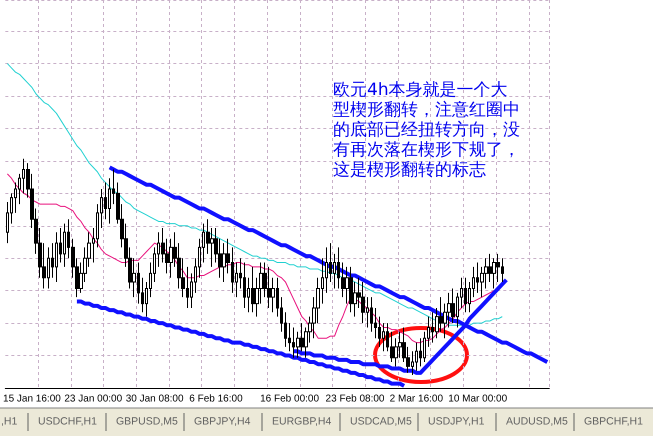 This screenshot has height=436, width=653. I want to click on annotation: 欧元4h本身就是一个大型楔形翻转，注意红圈中的底部已经扭转方向，没有再次落在楔形下规了，这是楔形翻转的标志, so click(426, 130).